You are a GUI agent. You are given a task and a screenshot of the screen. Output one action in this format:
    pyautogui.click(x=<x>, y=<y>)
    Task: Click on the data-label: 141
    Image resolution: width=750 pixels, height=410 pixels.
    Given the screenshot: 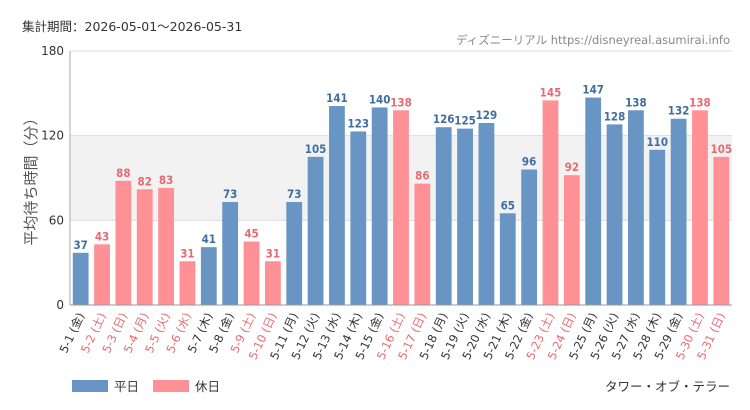 What is the action you would take?
    pyautogui.click(x=337, y=98)
    